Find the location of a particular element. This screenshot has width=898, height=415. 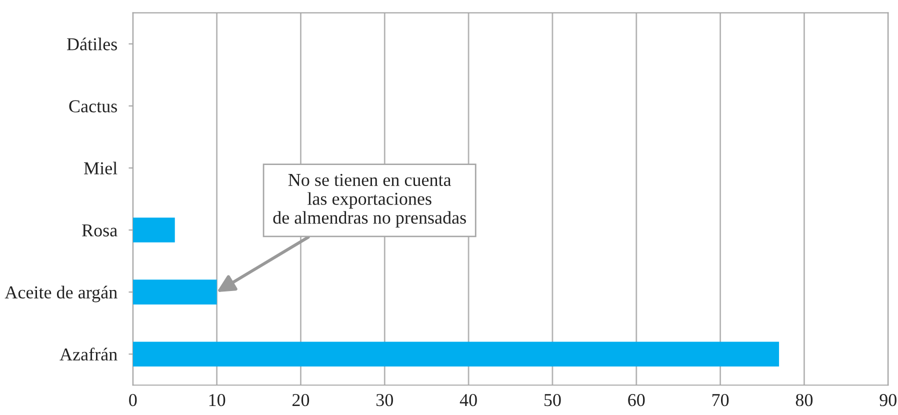

y-tick-label: Aceite de argán is located at coordinates (61, 294).